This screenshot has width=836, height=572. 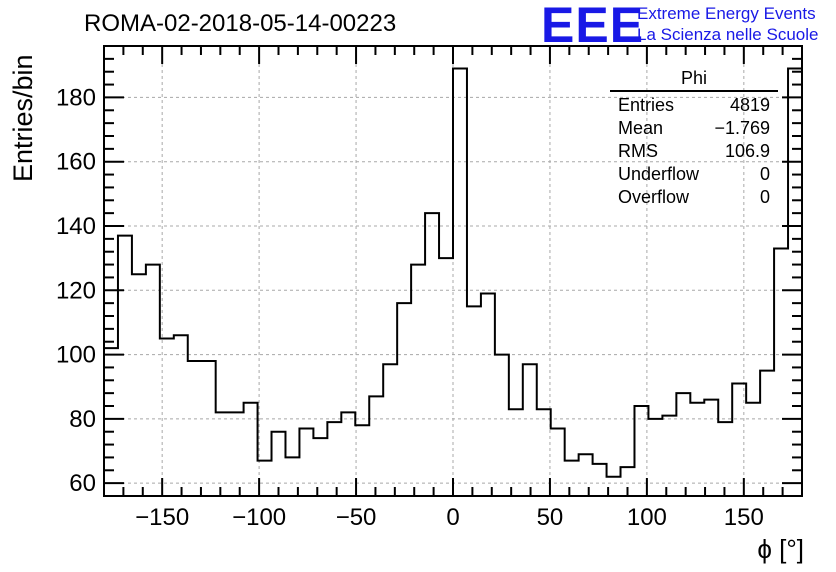 I want to click on stats-label: Entries, so click(x=646, y=105).